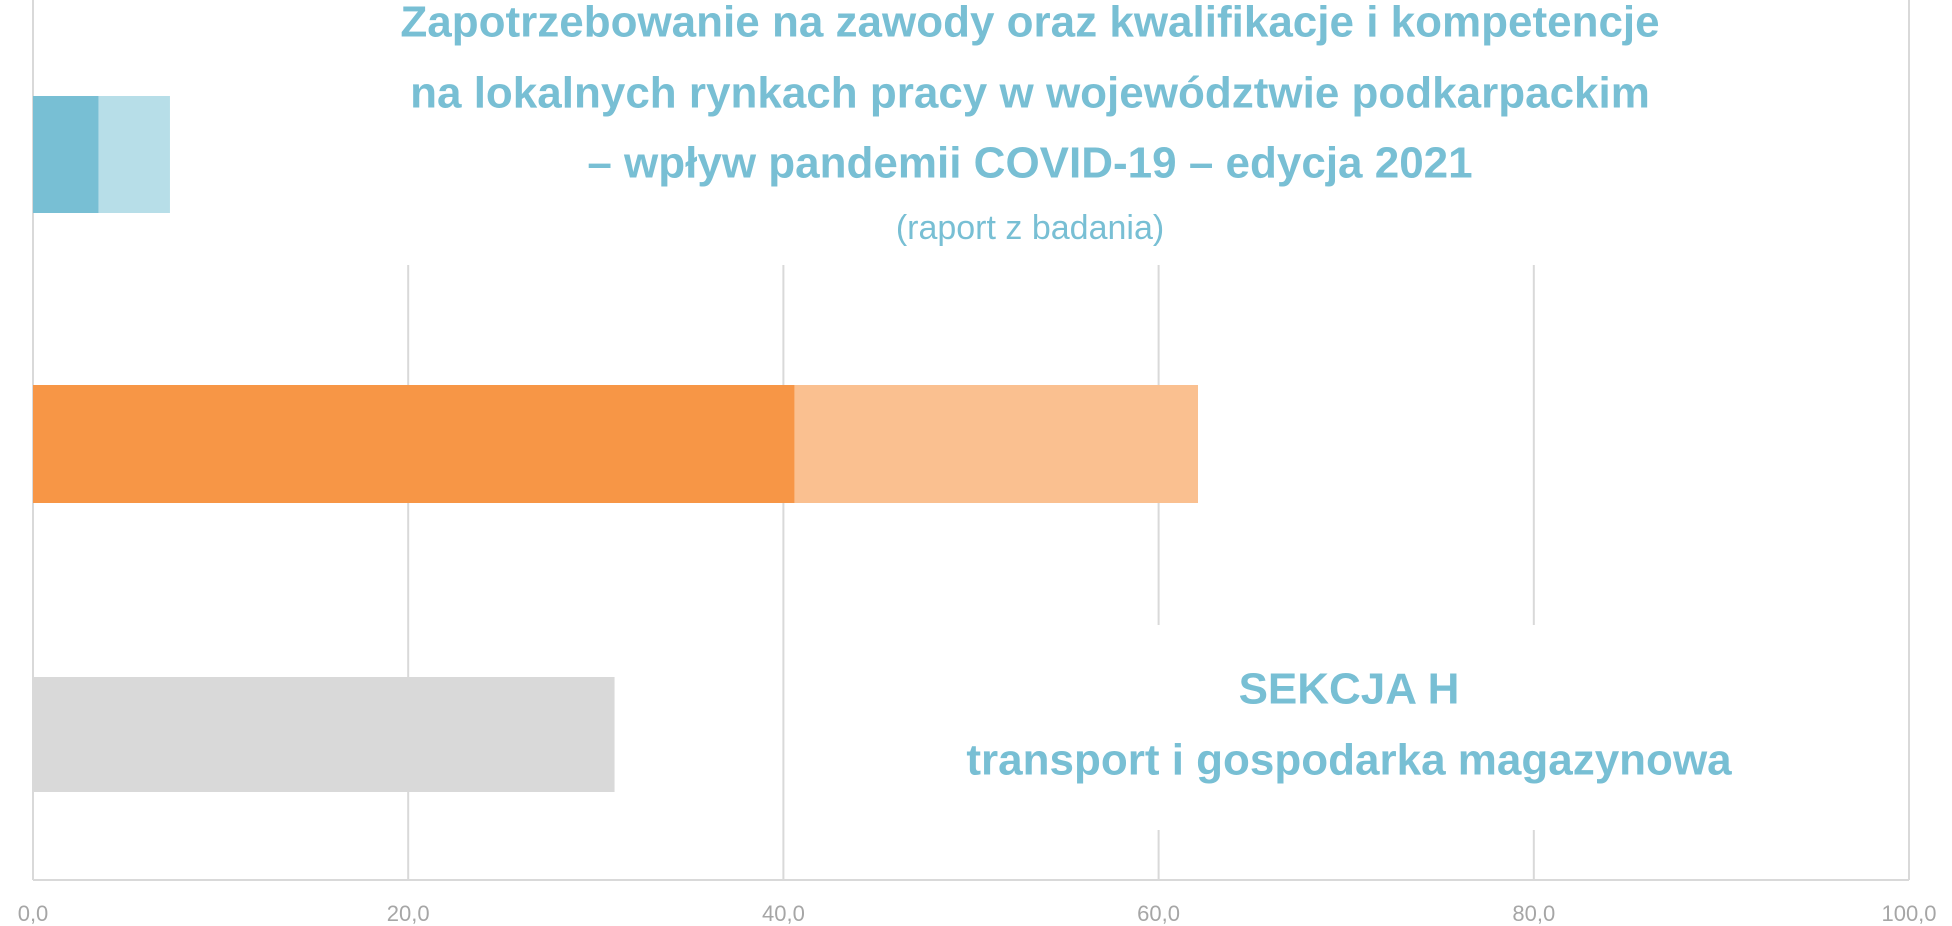  I want to click on x-tick-label: 40,0, so click(783, 913).